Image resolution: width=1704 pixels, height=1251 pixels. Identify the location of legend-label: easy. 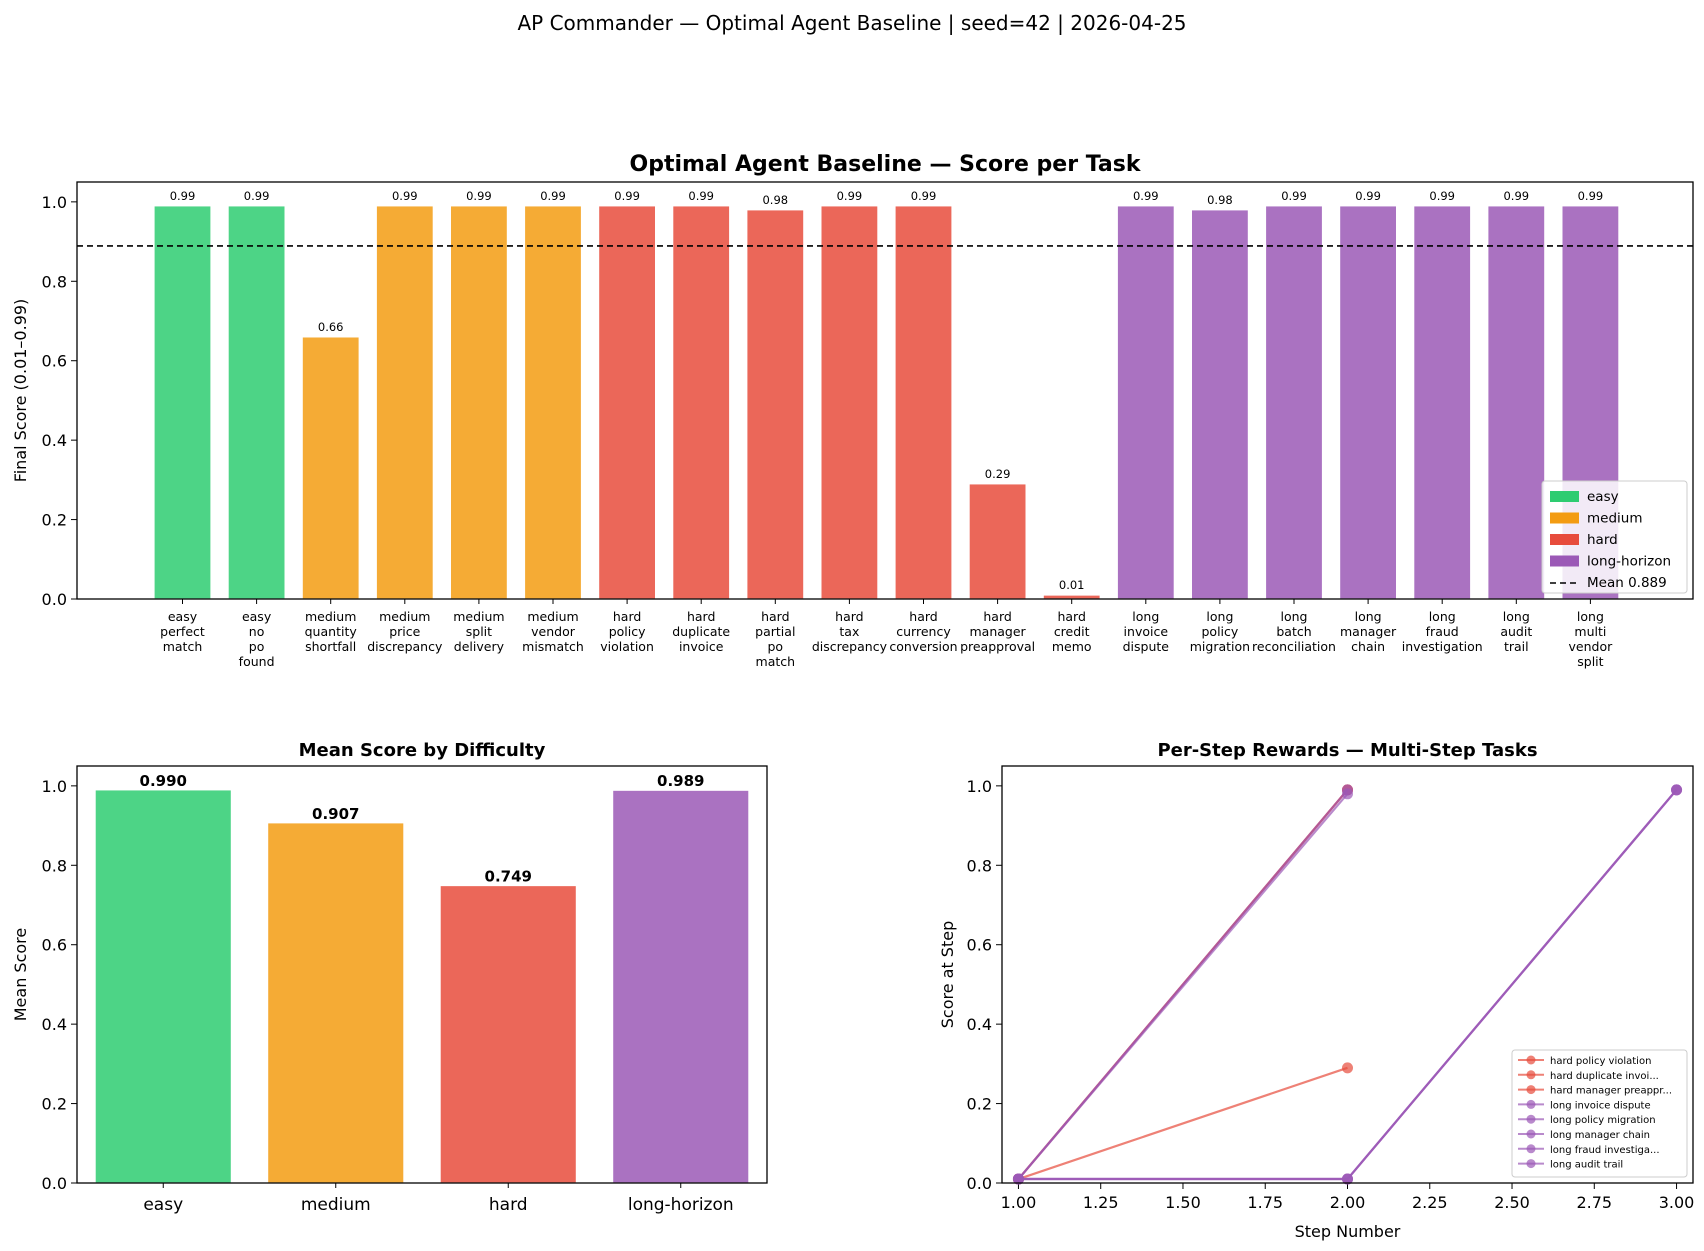
(1603, 497).